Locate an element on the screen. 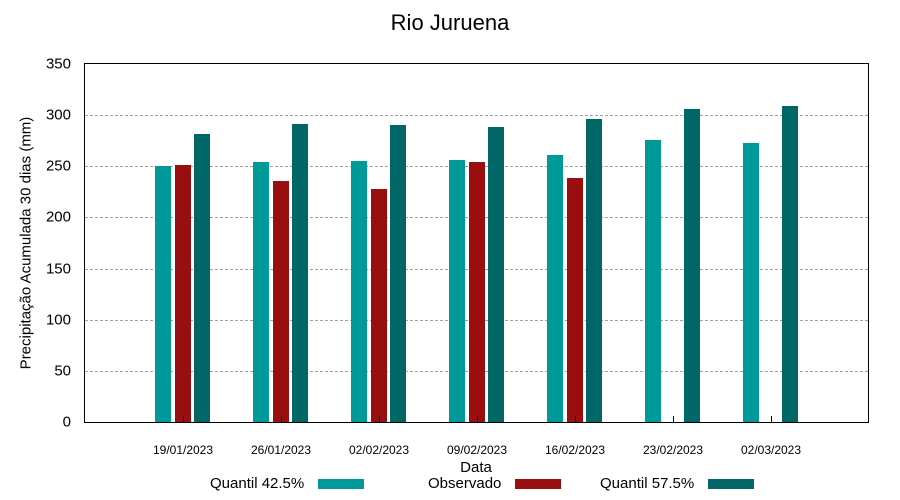 Image resolution: width=900 pixels, height=500 pixels. x-tick-label: 09/02/2023 is located at coordinates (477, 450).